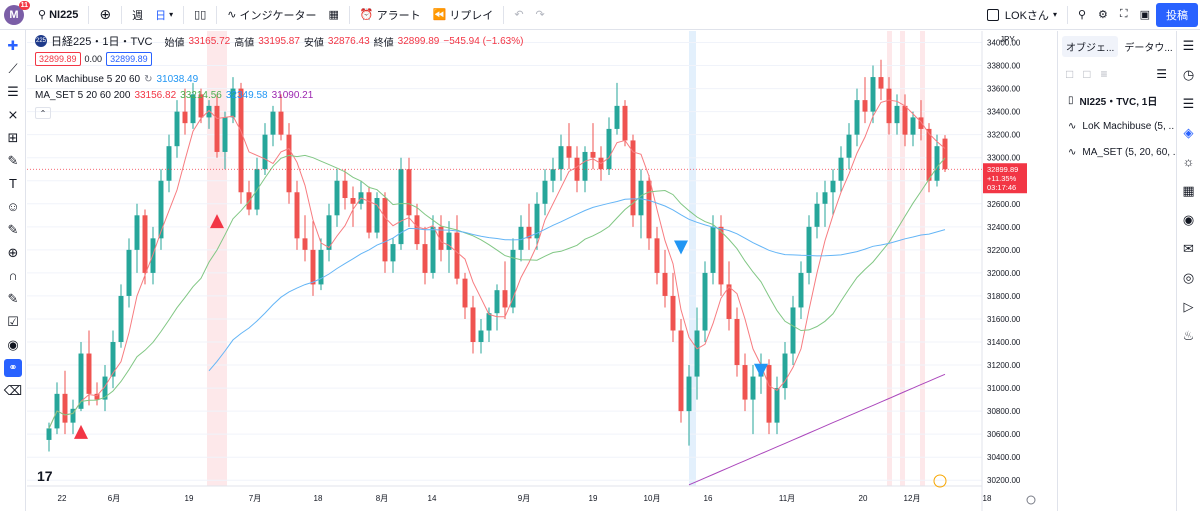 The width and height of the screenshot is (1200, 514). Describe the element at coordinates (13, 321) in the screenshot. I see `lock-icon: ☑` at that location.